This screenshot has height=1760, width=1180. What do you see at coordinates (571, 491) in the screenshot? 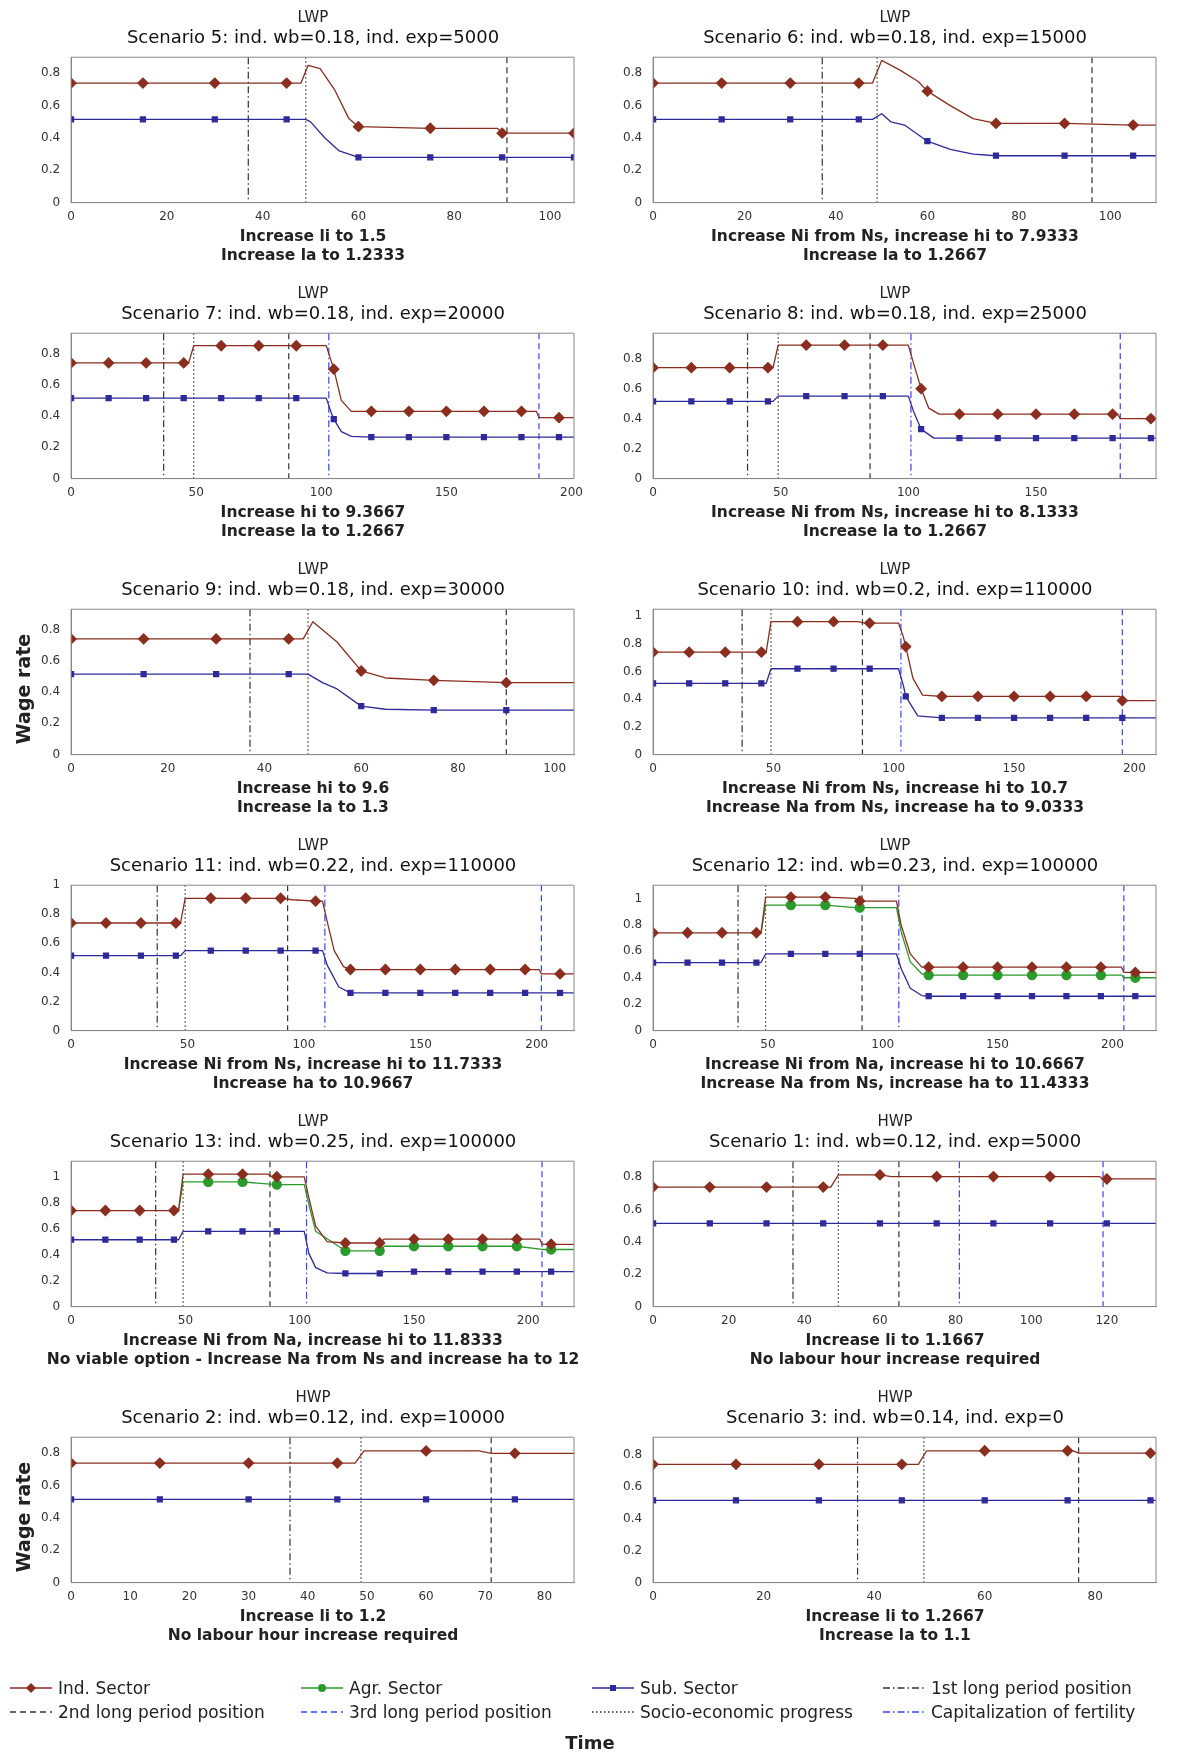
I see `x-tick-label: 200` at bounding box center [571, 491].